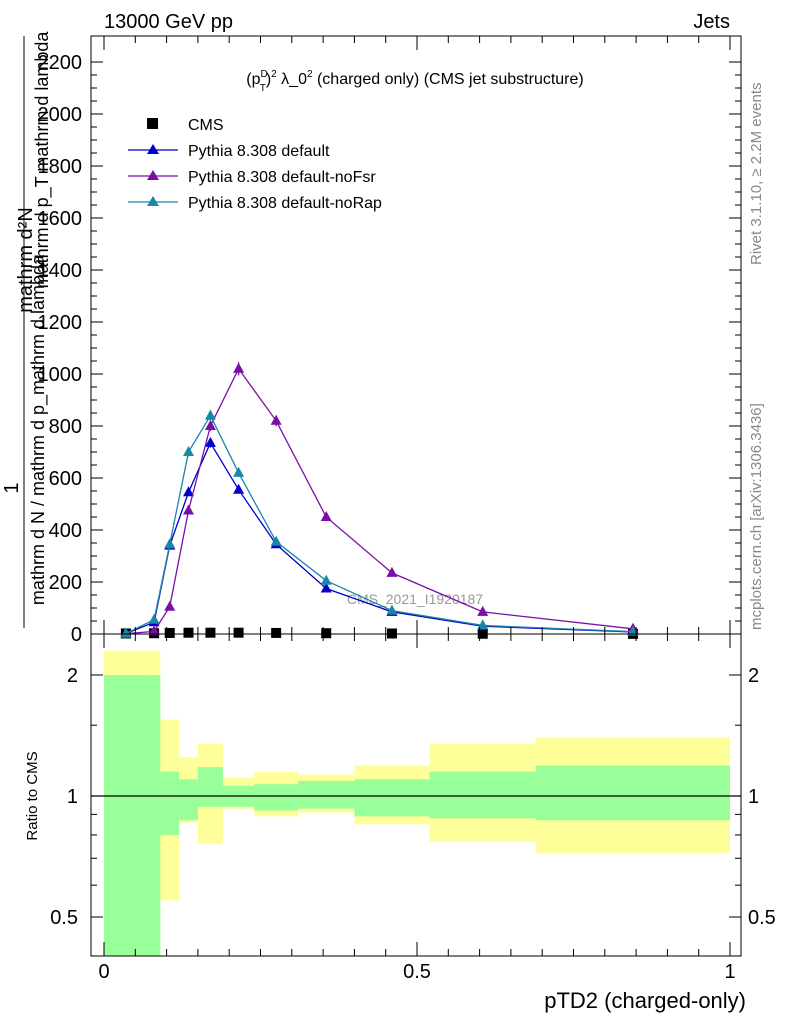 The image size is (786, 1024). What do you see at coordinates (729, 972) in the screenshot?
I see `x-tick-label: 1` at bounding box center [729, 972].